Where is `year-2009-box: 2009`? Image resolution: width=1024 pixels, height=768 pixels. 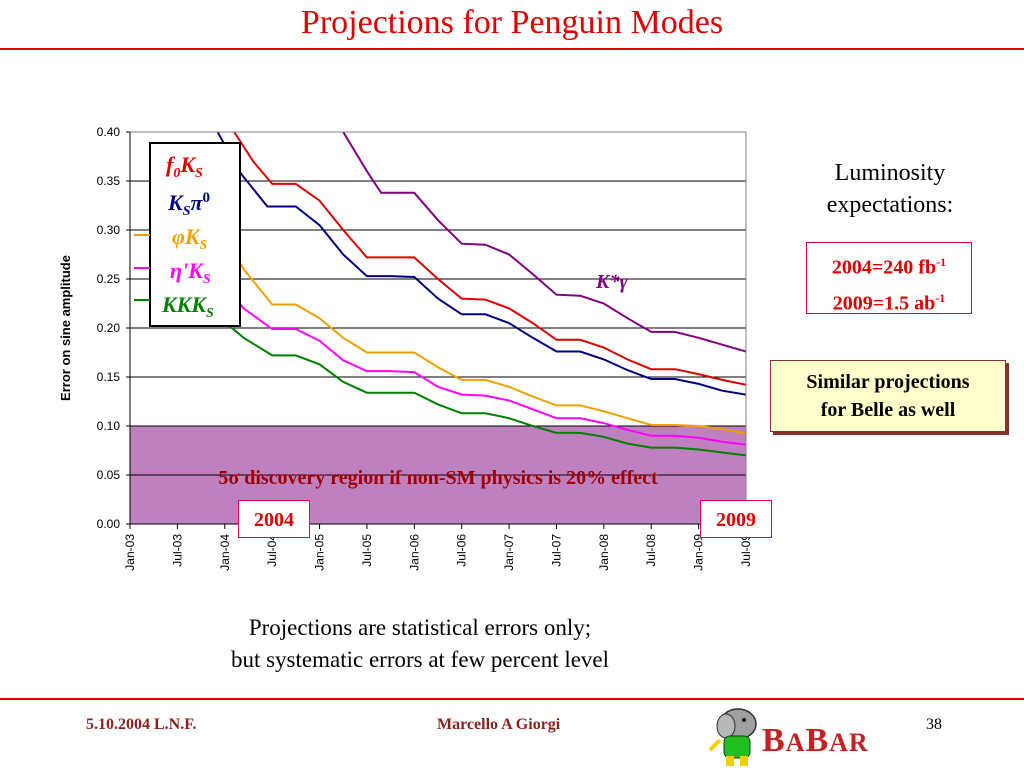 year-2009-box: 2009 is located at coordinates (736, 519).